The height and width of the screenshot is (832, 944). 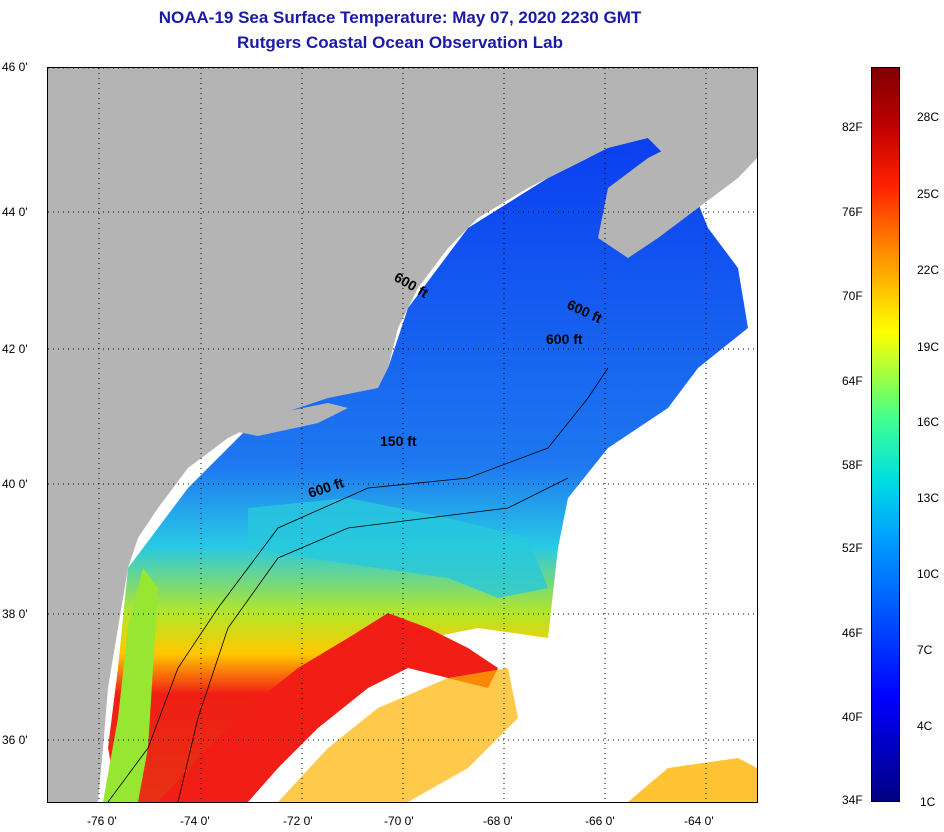 What do you see at coordinates (852, 127) in the screenshot?
I see `colorbar-f-label: 82F` at bounding box center [852, 127].